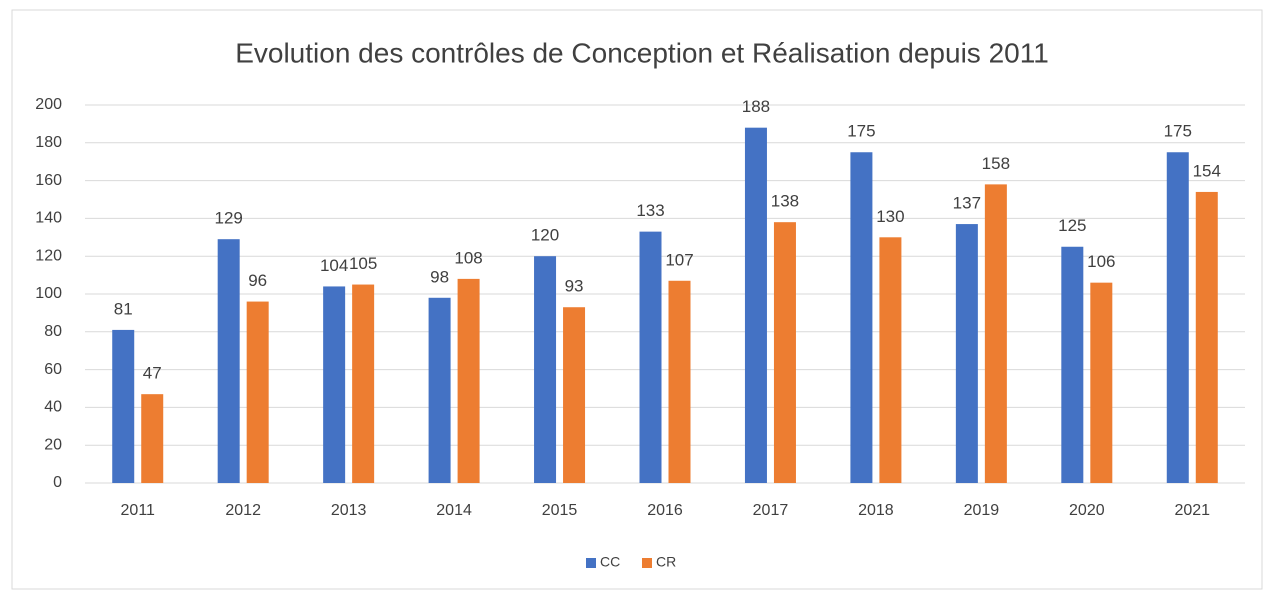  I want to click on legend-label: CC, so click(610, 562).